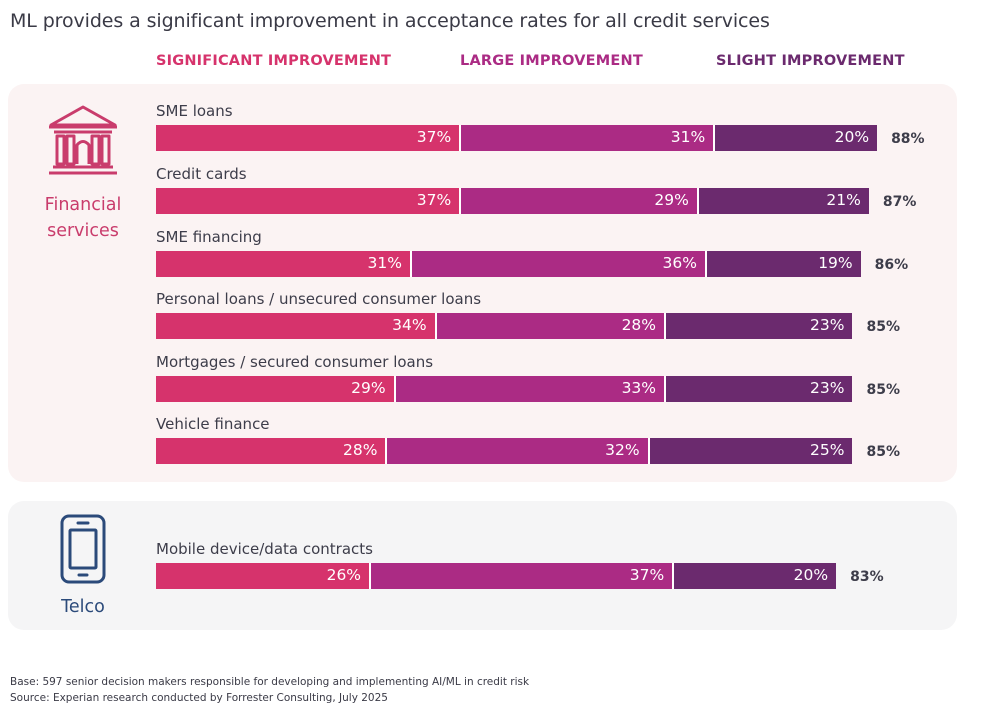 This screenshot has width=981, height=711. I want to click on segment-value-label: 34%, so click(409, 325).